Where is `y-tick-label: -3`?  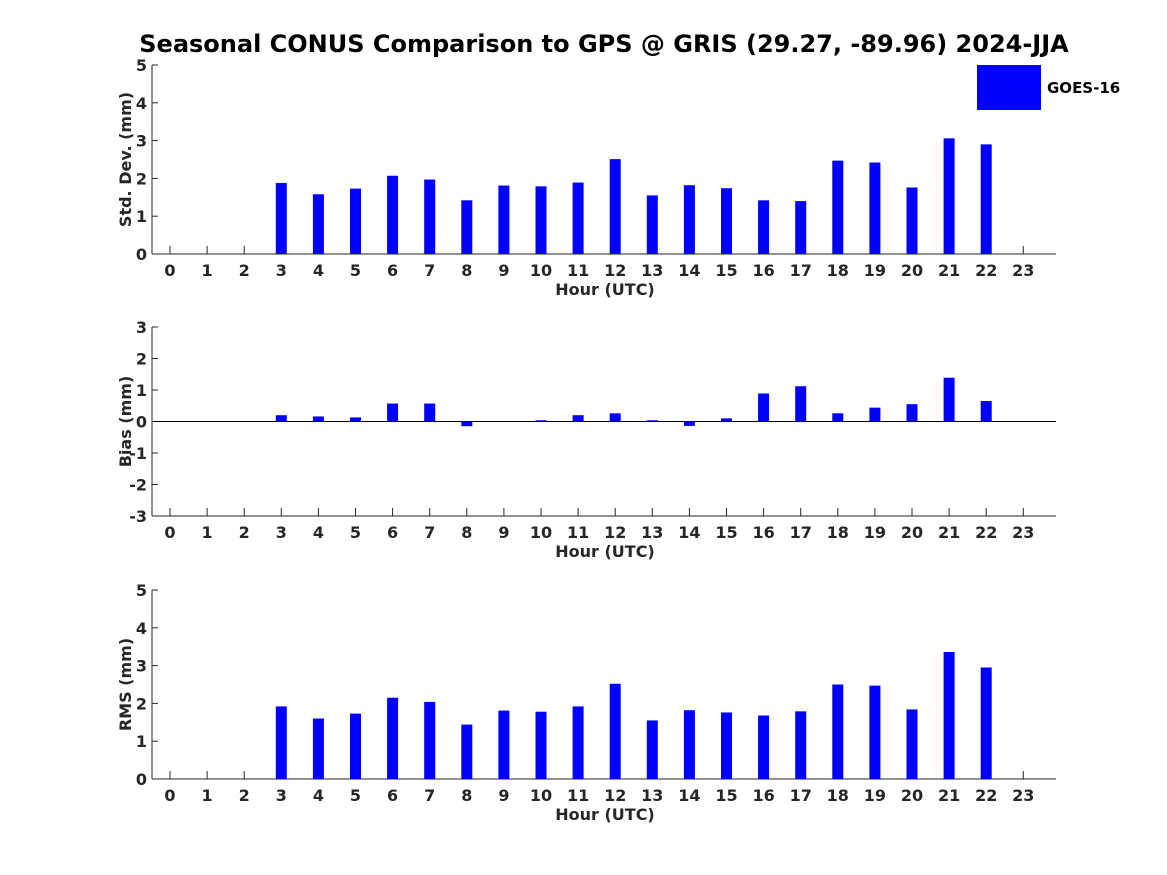
y-tick-label: -3 is located at coordinates (138, 516).